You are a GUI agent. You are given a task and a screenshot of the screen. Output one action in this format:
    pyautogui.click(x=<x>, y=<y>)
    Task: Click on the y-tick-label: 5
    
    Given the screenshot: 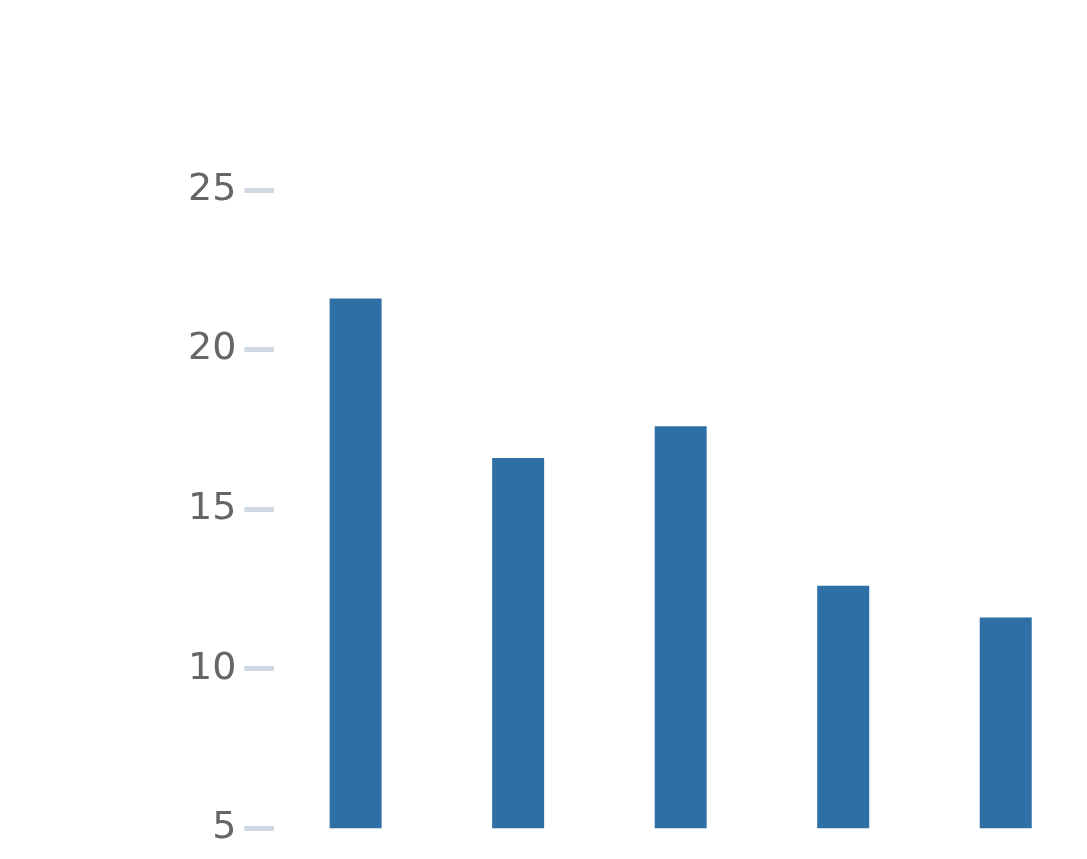 What is the action you would take?
    pyautogui.click(x=224, y=825)
    